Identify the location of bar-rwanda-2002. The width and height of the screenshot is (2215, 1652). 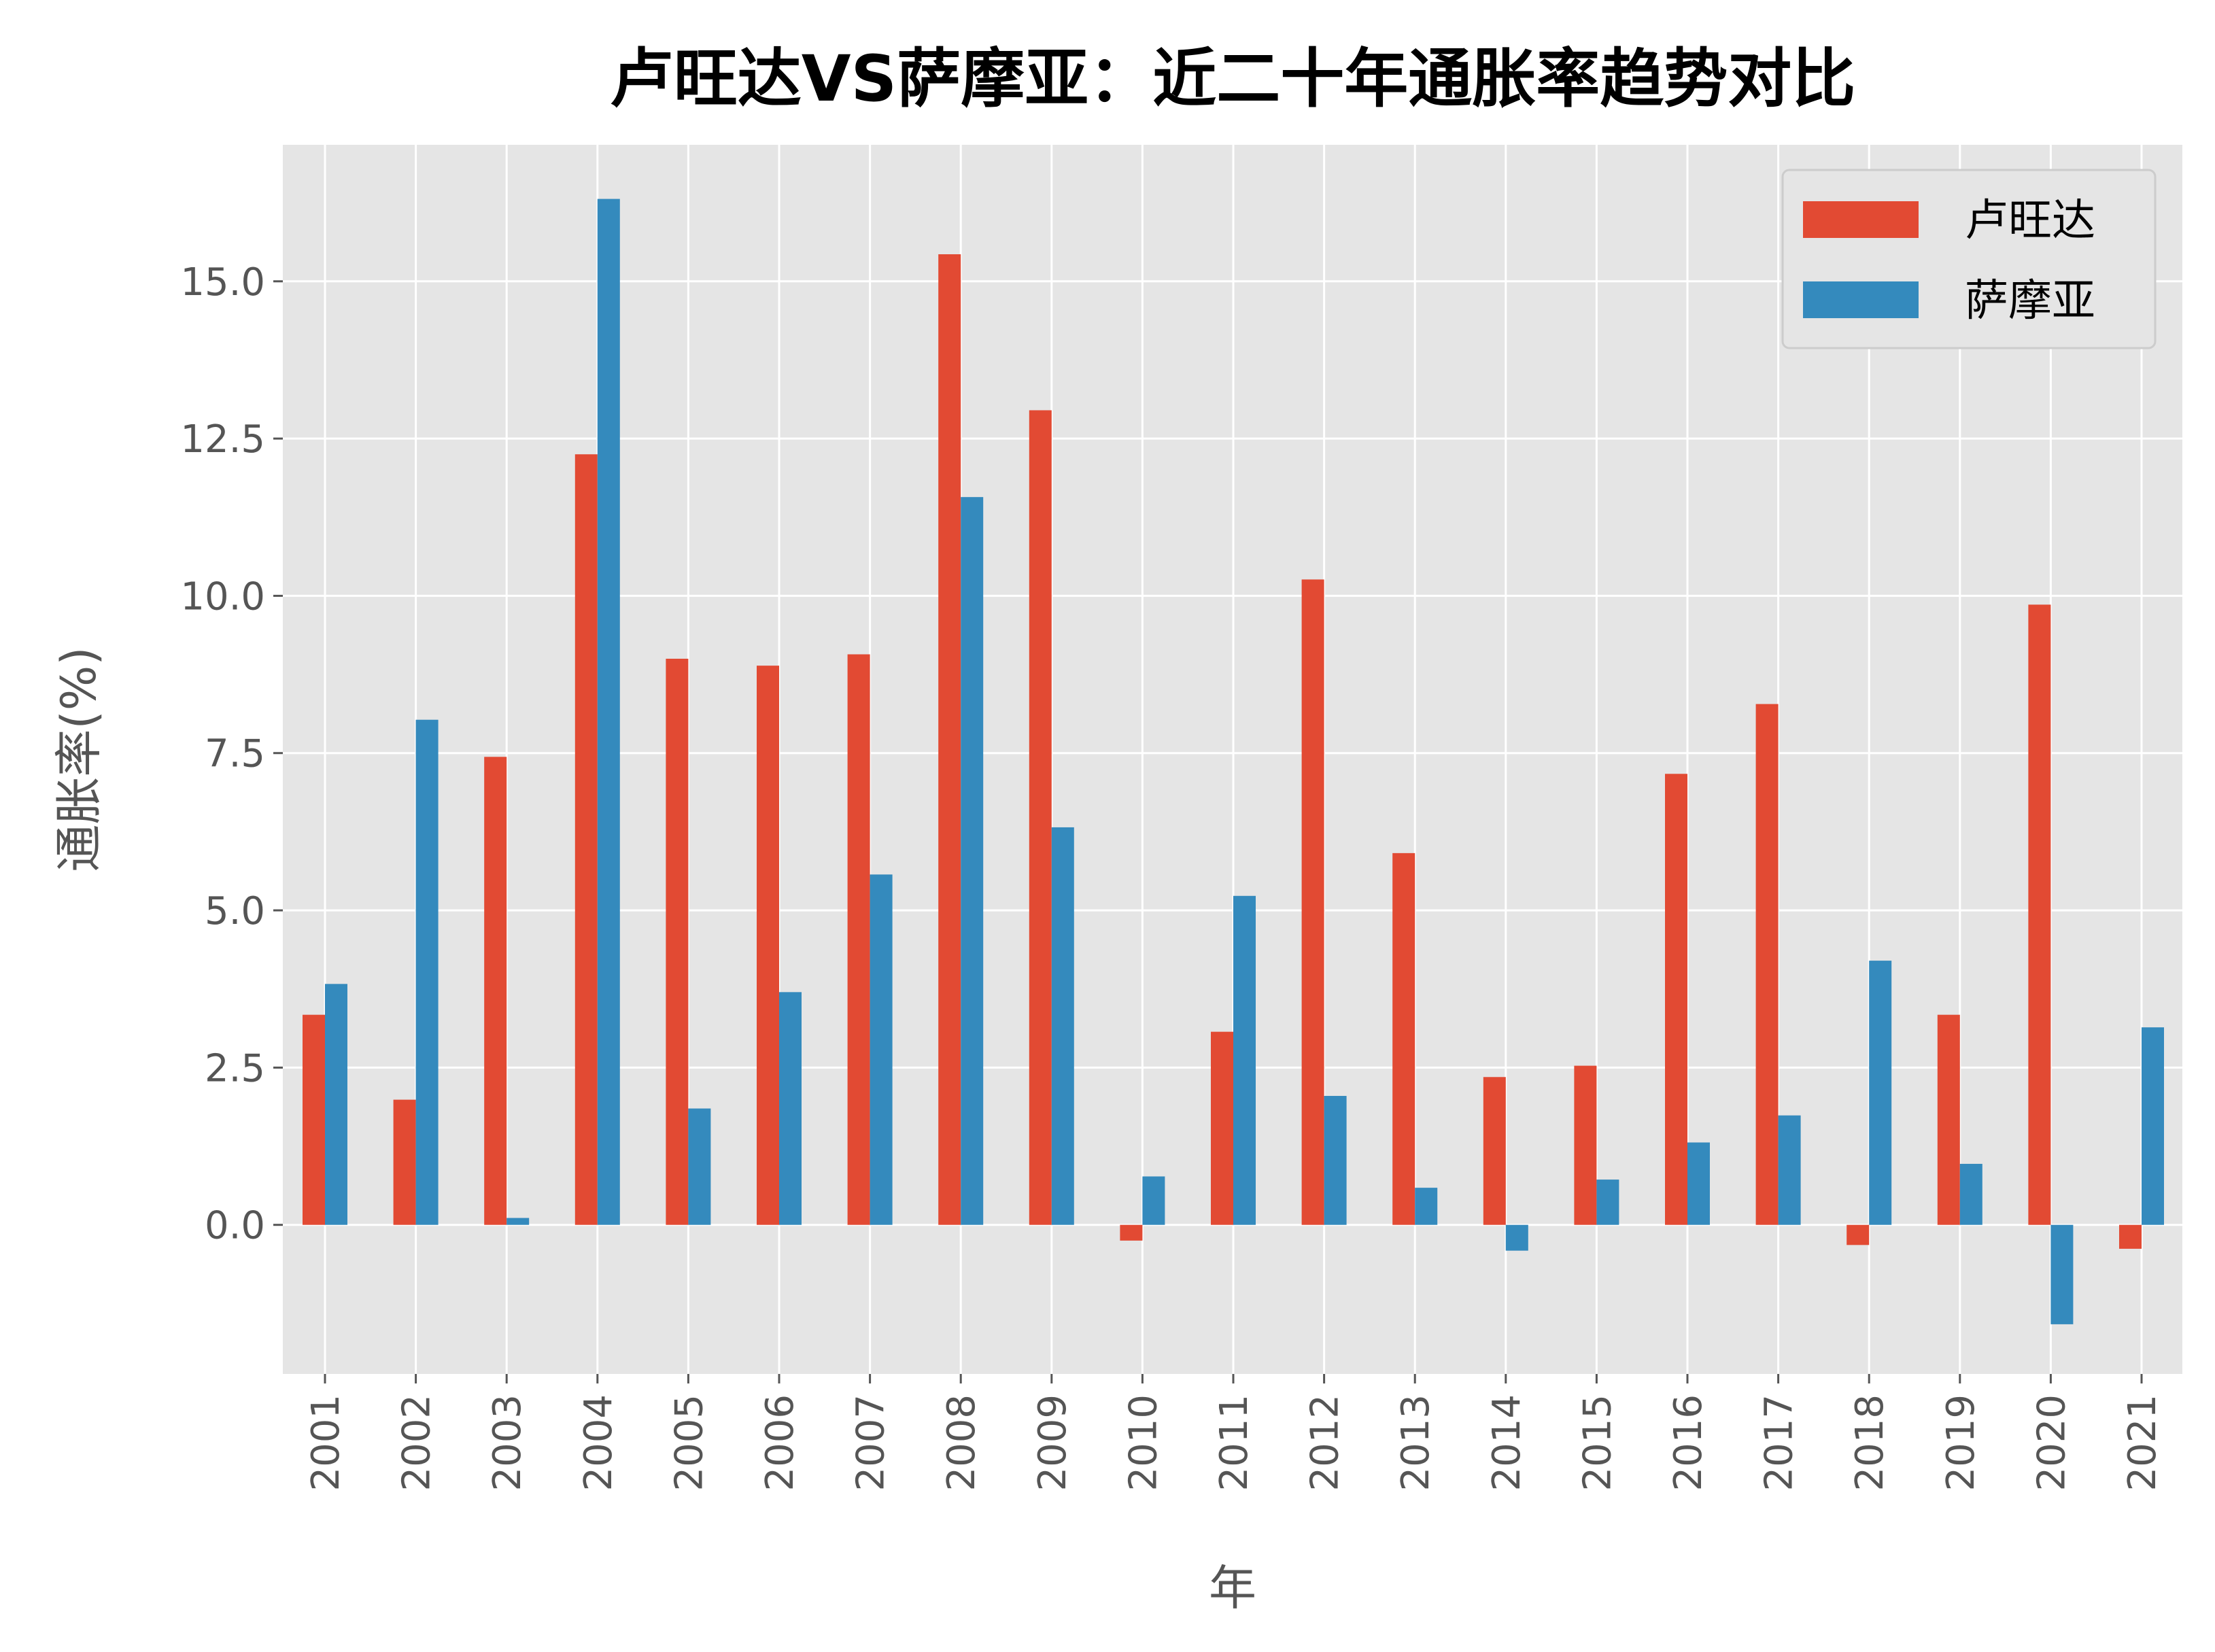
(404, 1162).